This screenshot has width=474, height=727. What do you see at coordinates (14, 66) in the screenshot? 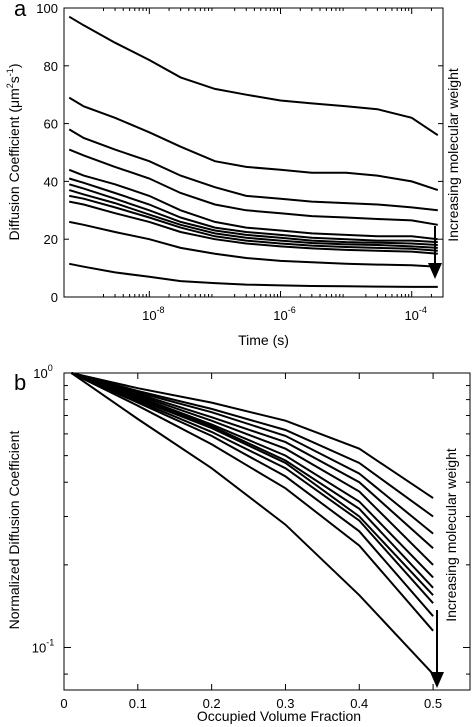
I see `y-axis-label-part: )` at bounding box center [14, 66].